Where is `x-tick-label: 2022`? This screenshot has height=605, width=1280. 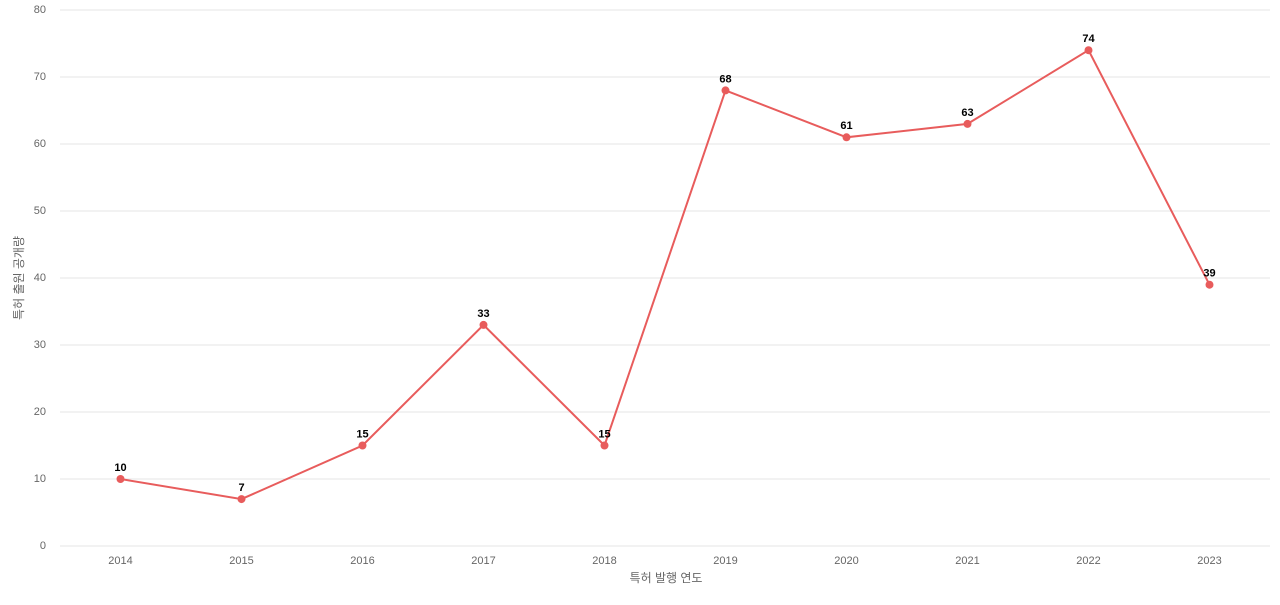 x-tick-label: 2022 is located at coordinates (1088, 561).